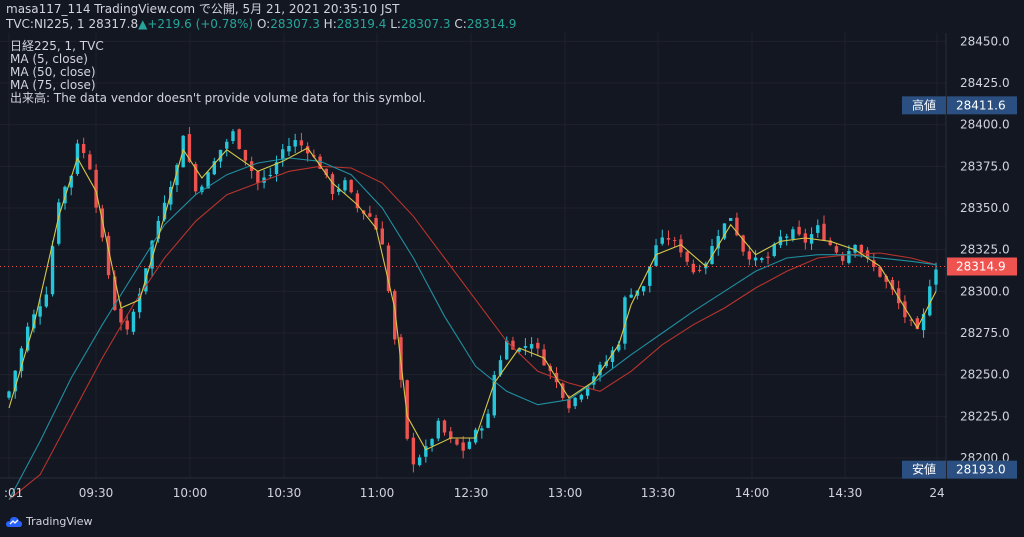 The image size is (1024, 537). Describe the element at coordinates (330, 24) in the screenshot. I see `high-label: H:` at that location.